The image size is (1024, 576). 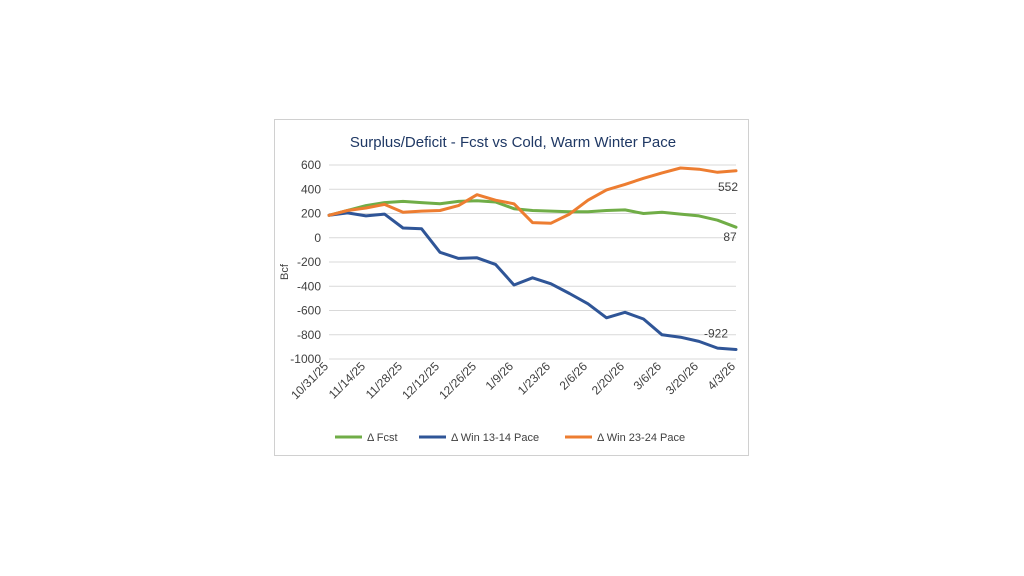 I want to click on x-tick-label: 1/9/26, so click(x=500, y=376).